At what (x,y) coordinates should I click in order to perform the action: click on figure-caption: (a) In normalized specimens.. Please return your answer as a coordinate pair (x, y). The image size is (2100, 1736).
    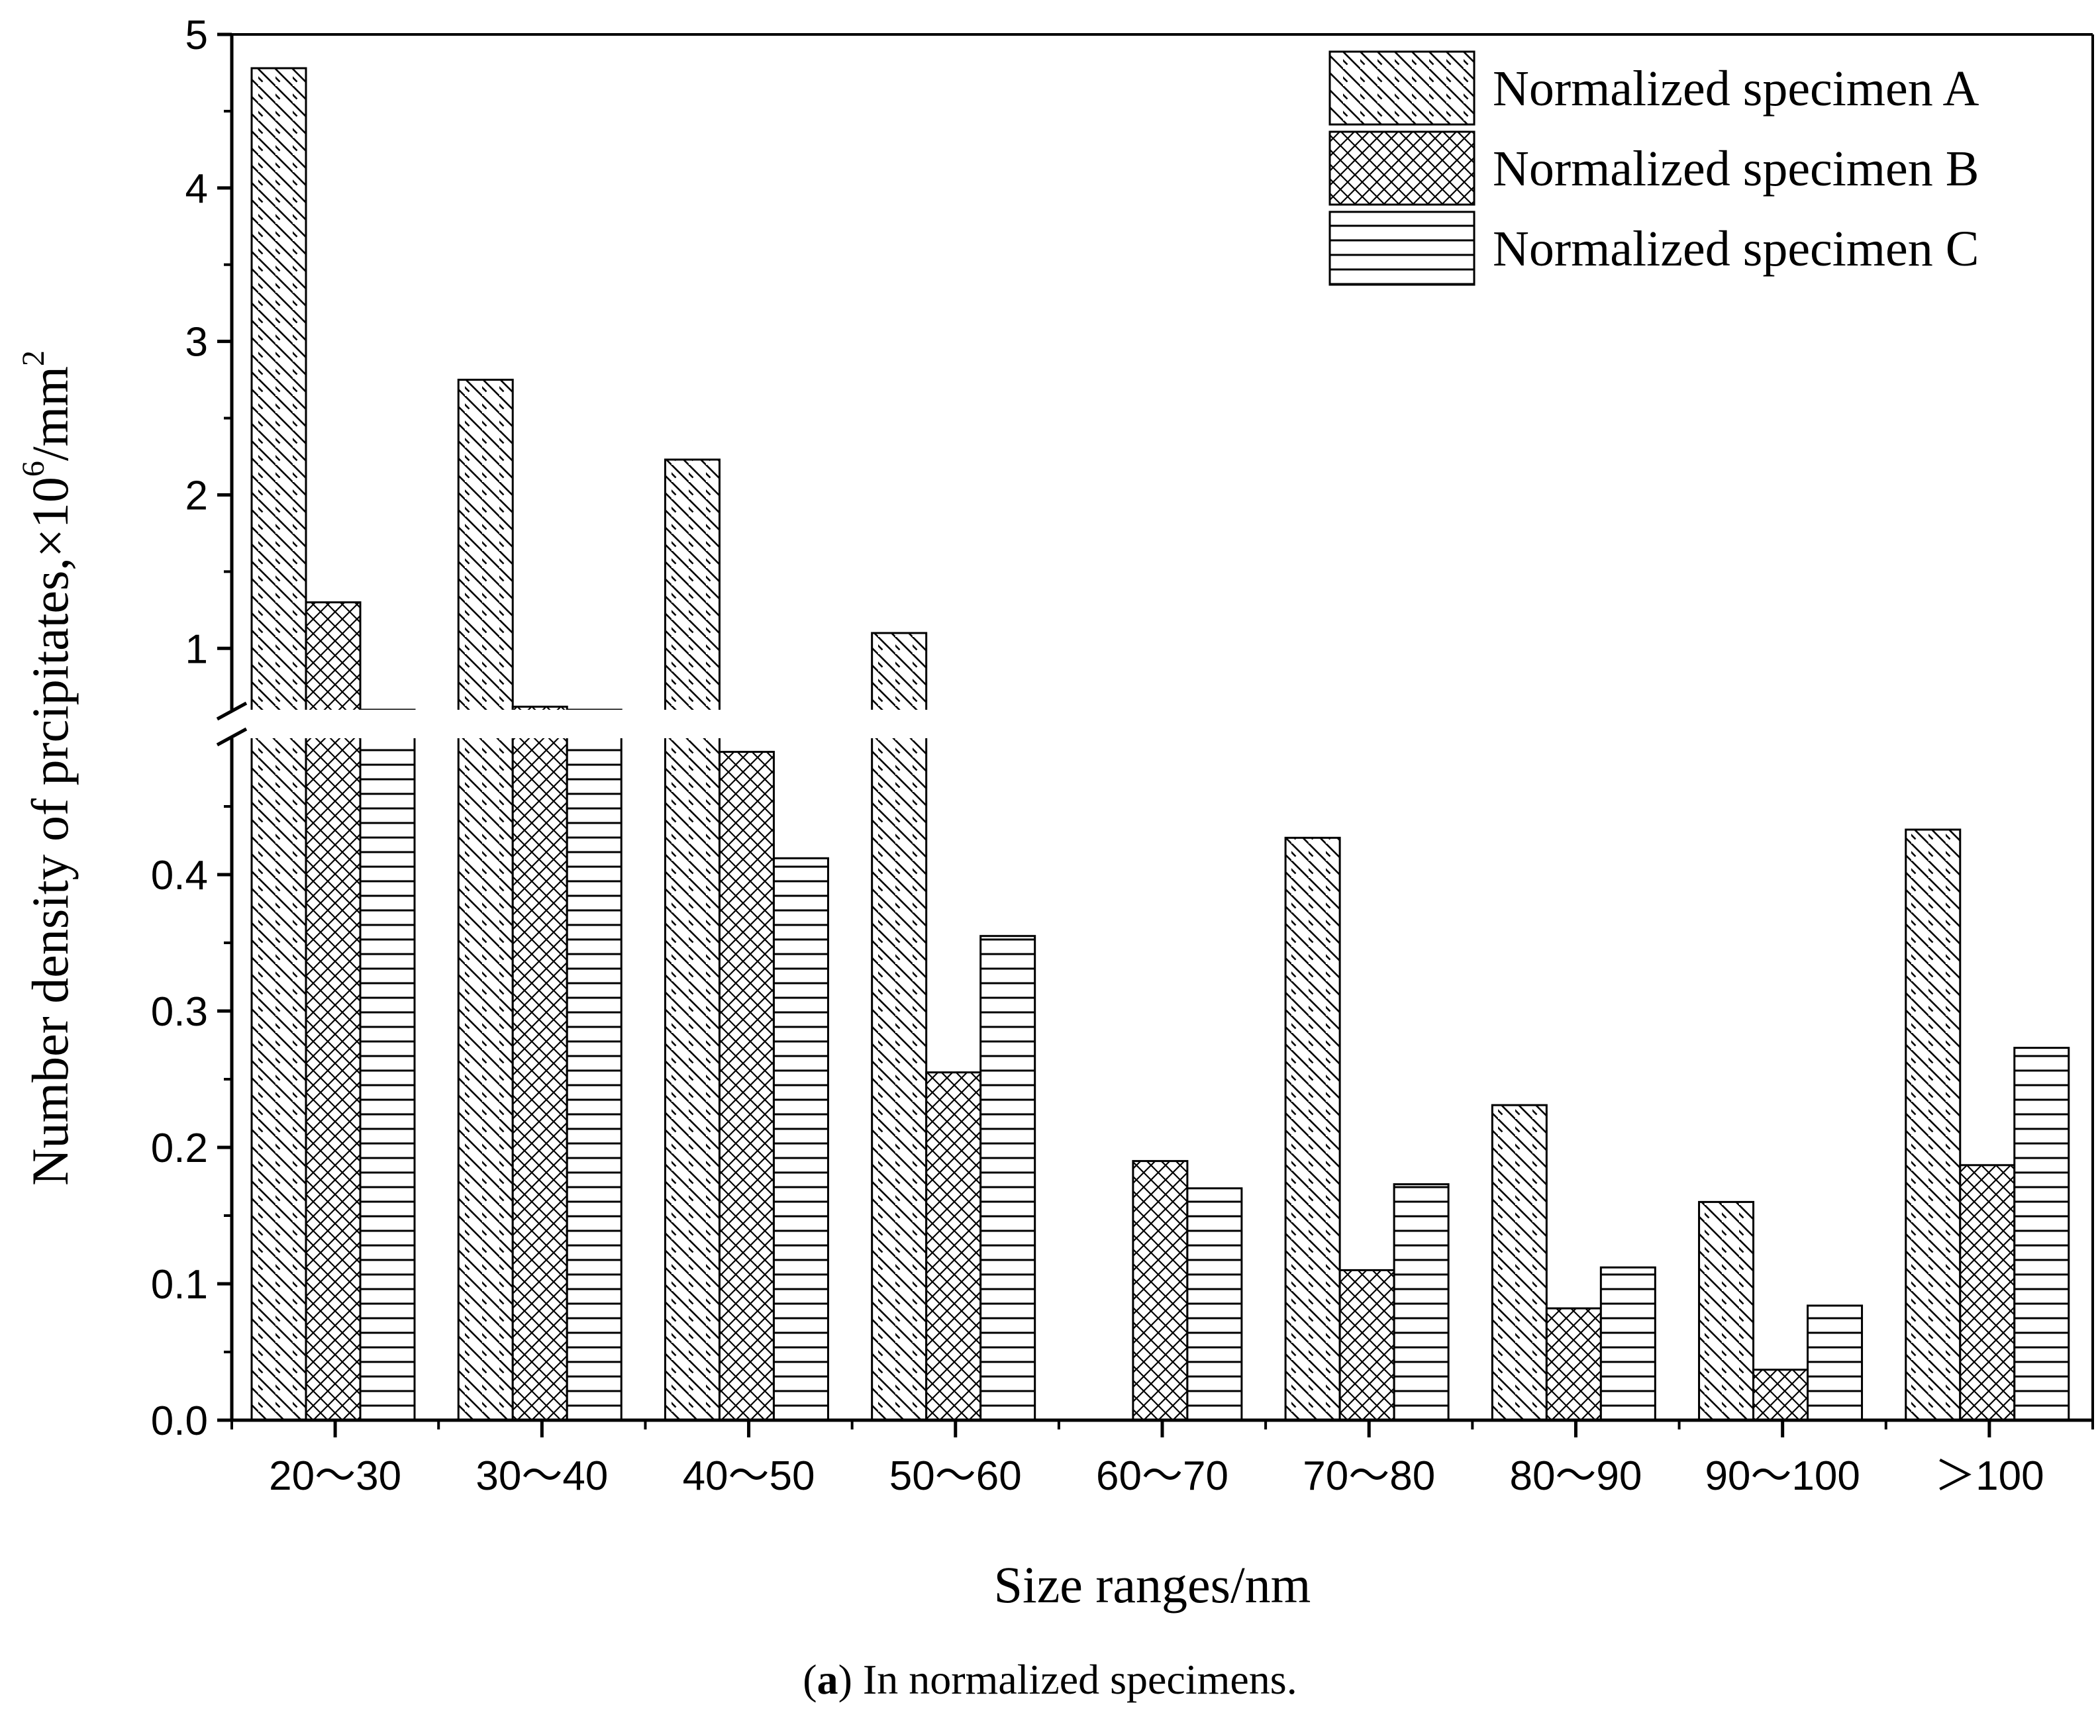
    Looking at the image, I should click on (1050, 1679).